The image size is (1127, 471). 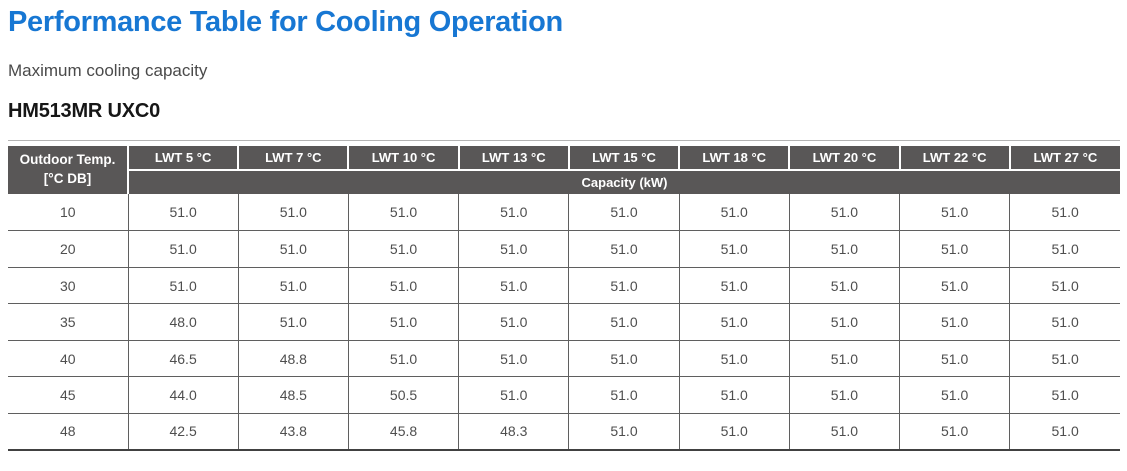 What do you see at coordinates (954, 159) in the screenshot?
I see `column-header-lwt: LWT 22 °C` at bounding box center [954, 159].